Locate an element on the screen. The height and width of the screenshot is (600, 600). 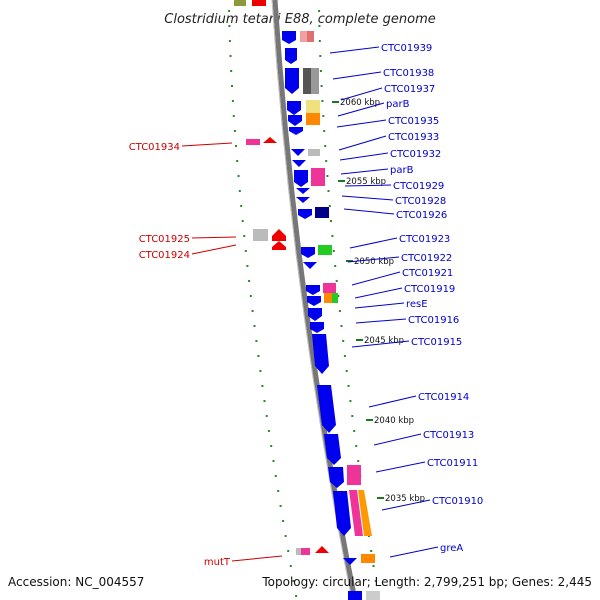
gene-label: CTC01915 is located at coordinates (436, 342).